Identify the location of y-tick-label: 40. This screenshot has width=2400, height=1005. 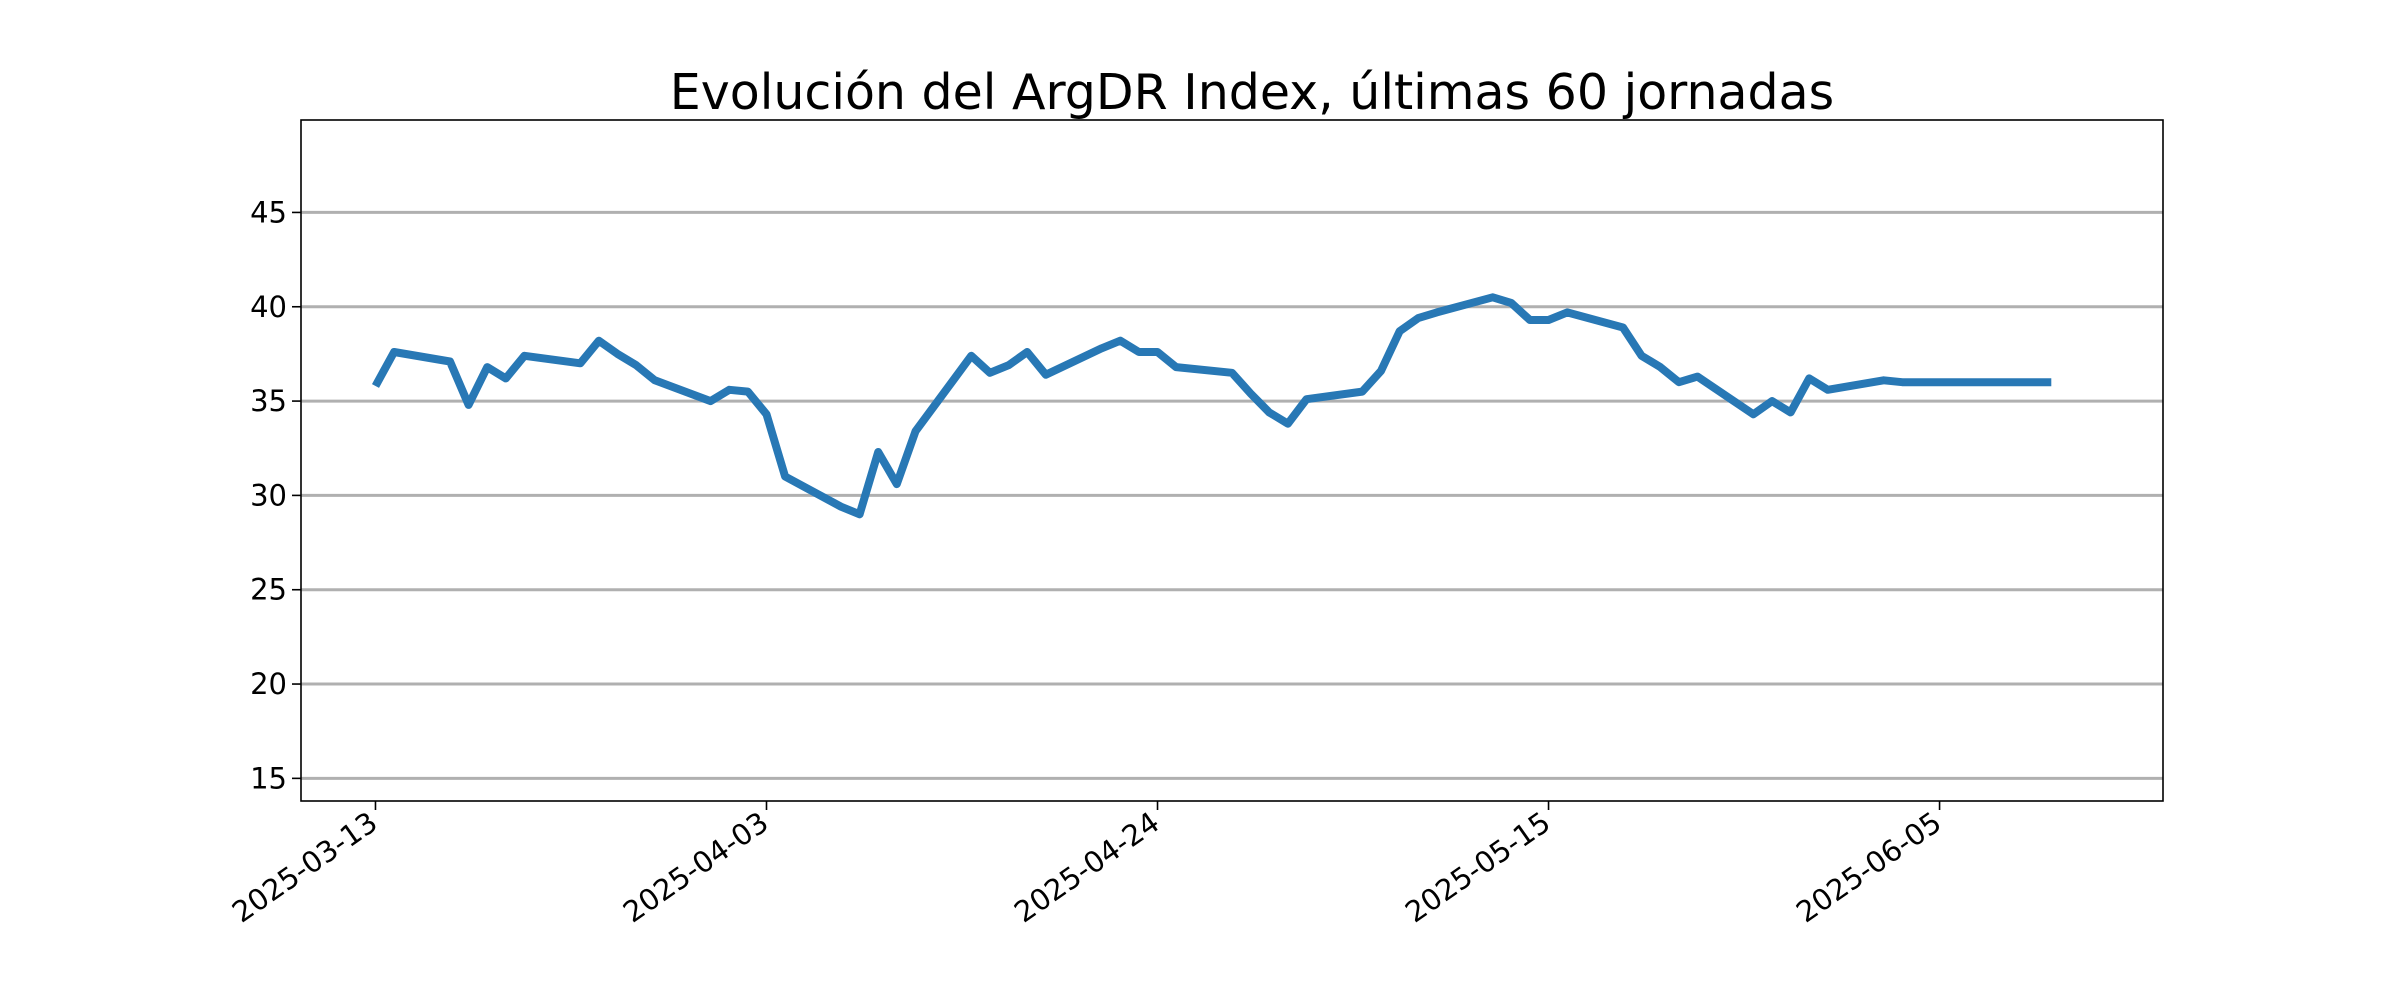
(268, 307).